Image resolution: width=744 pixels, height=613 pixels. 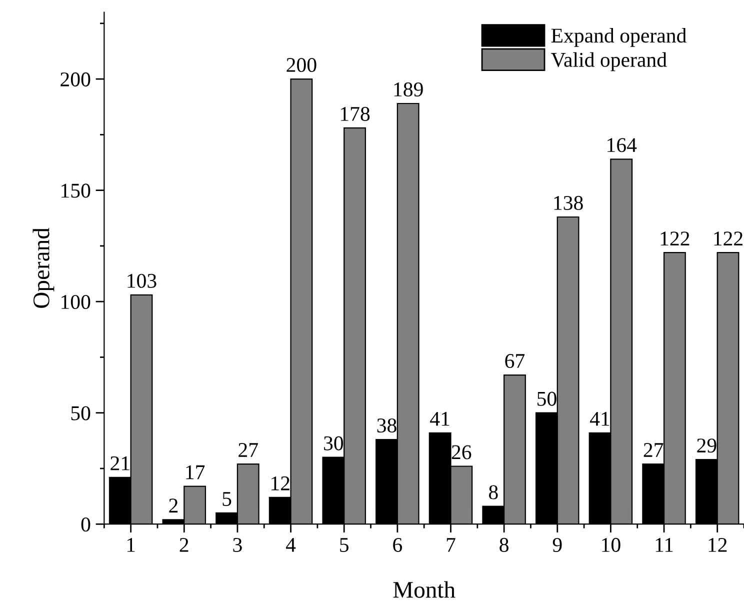 I want to click on x-tick-label: 4, so click(x=291, y=545).